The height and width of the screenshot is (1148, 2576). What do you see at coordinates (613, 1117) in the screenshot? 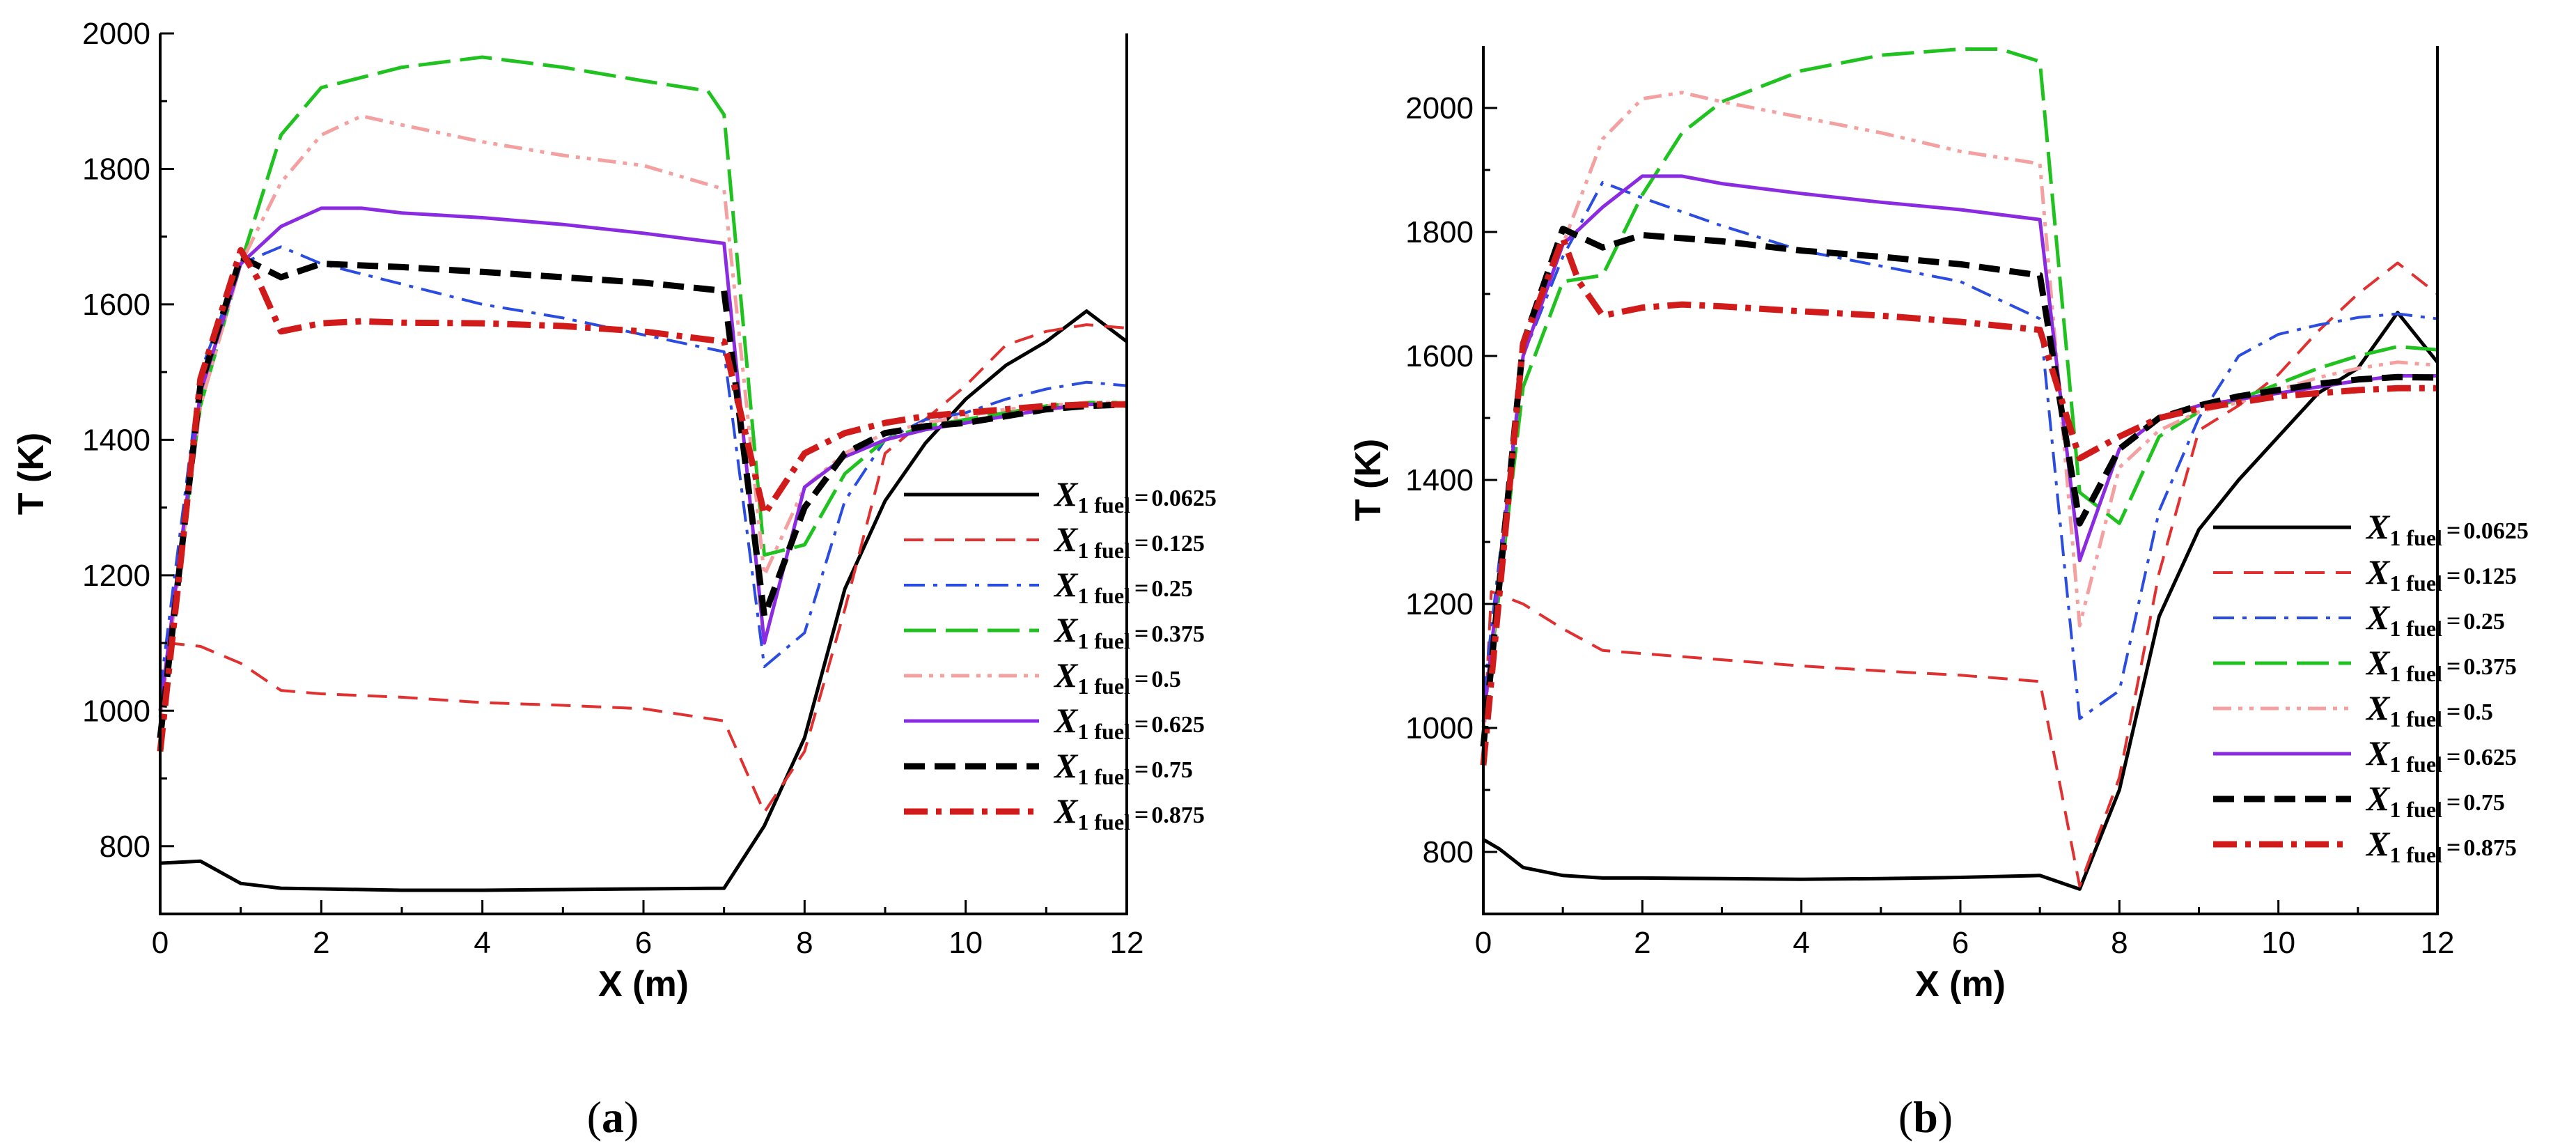
I see `panel-caption: (a)` at bounding box center [613, 1117].